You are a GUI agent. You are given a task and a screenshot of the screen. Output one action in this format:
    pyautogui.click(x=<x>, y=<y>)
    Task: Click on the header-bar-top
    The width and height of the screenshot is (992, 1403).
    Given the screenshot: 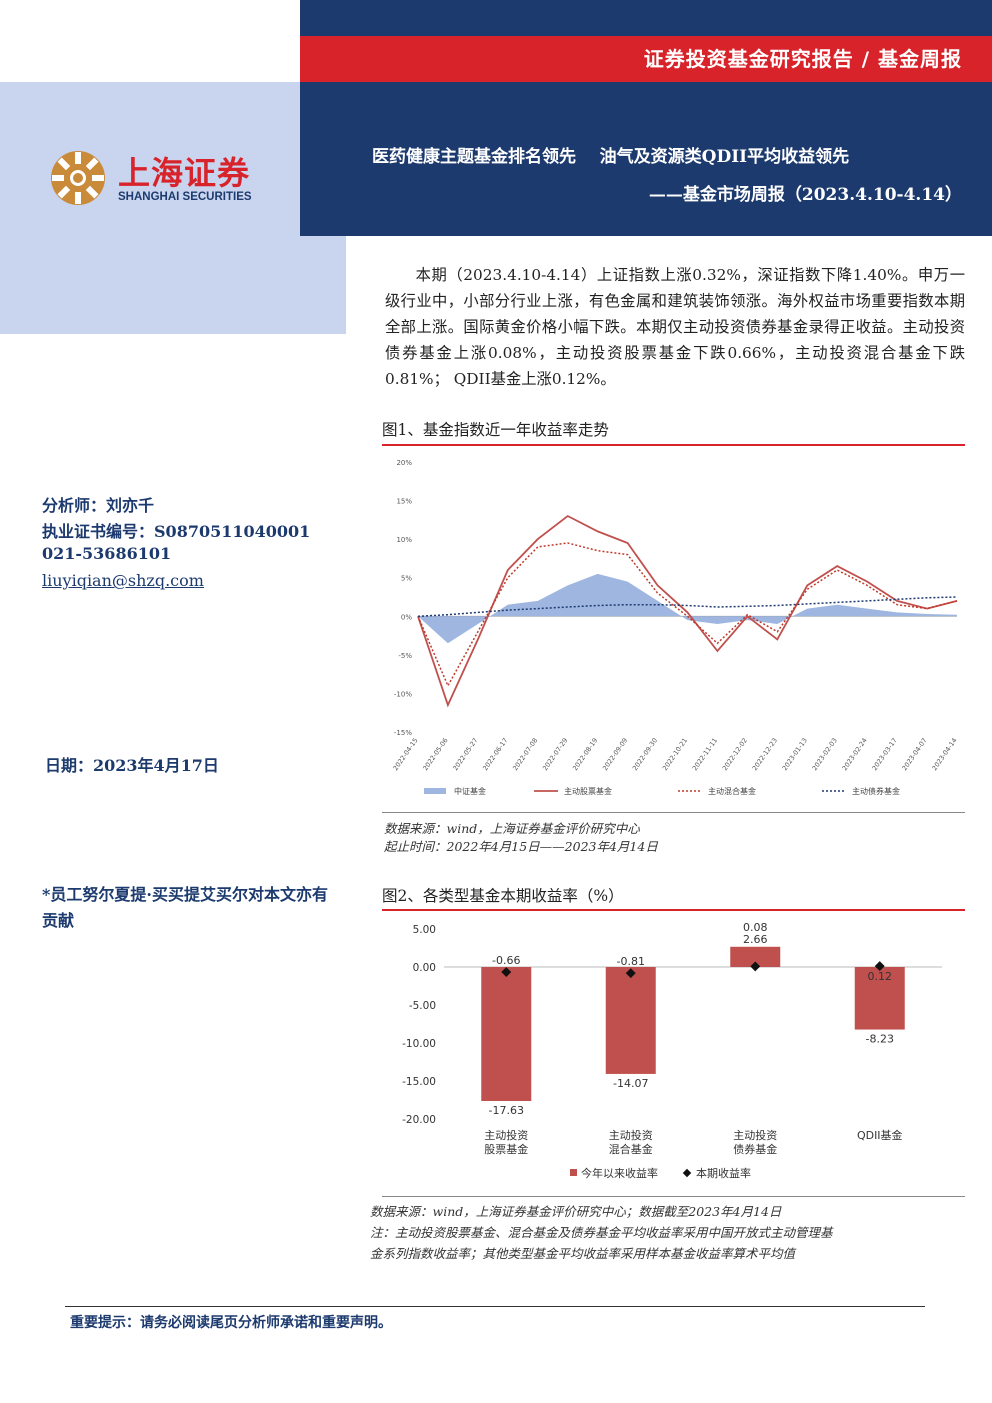 What is the action you would take?
    pyautogui.click(x=646, y=18)
    